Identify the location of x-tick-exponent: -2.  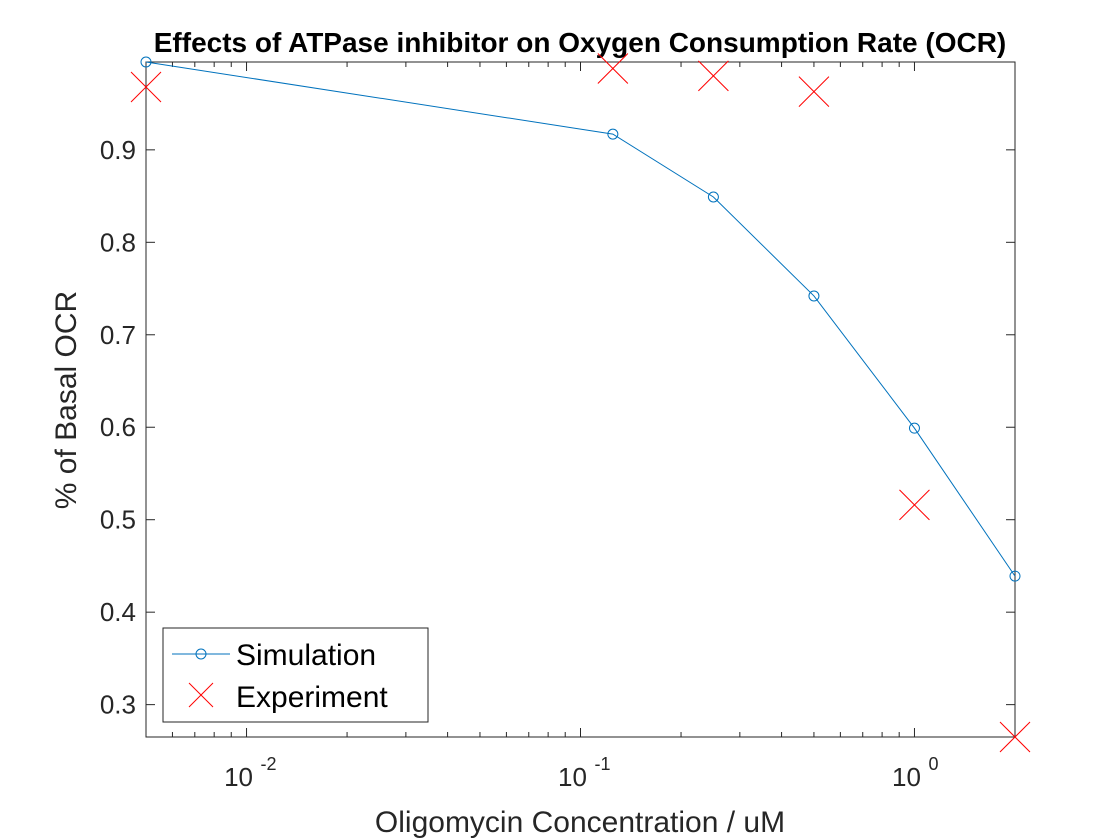
(269, 764).